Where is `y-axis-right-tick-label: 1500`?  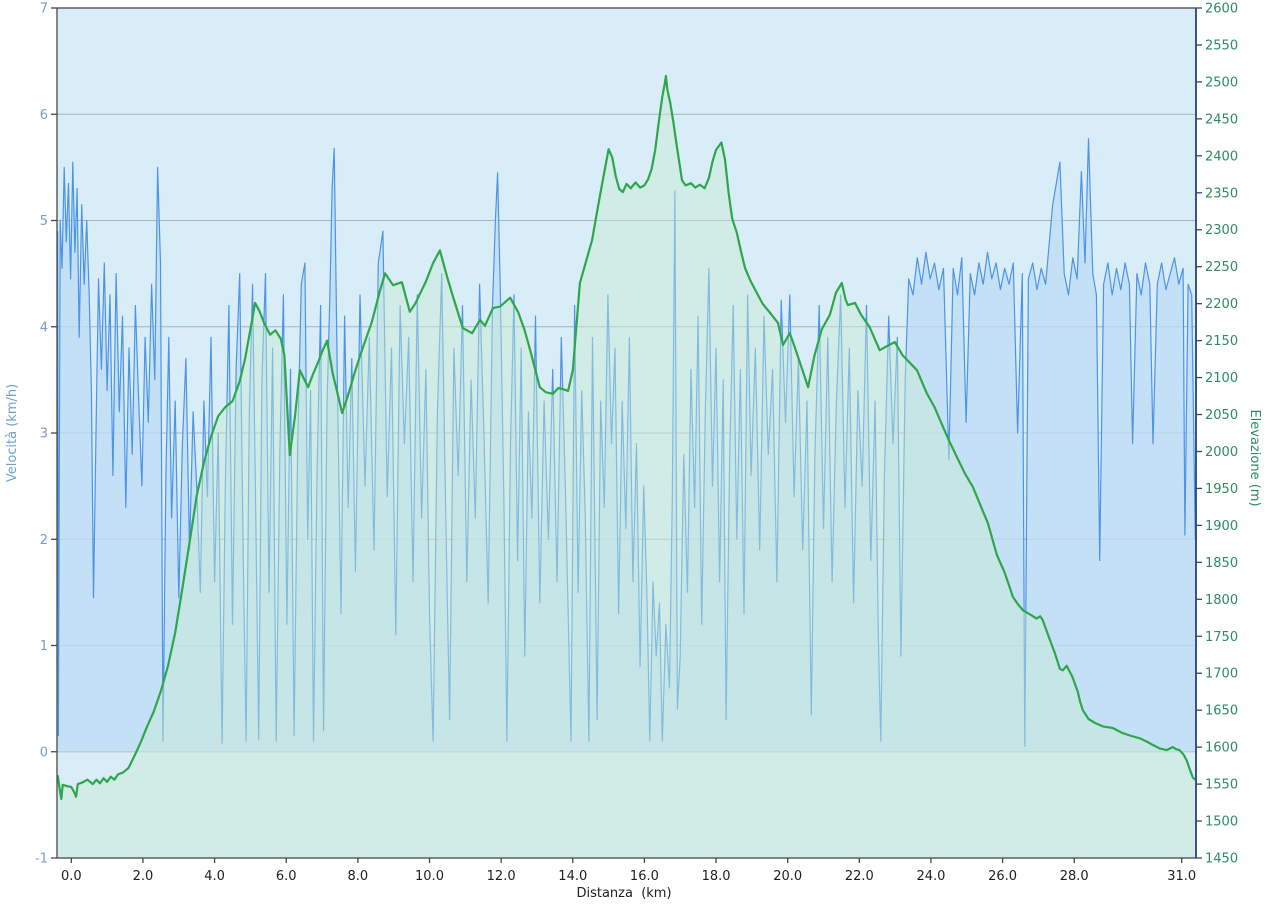
y-axis-right-tick-label: 1500 is located at coordinates (1221, 822).